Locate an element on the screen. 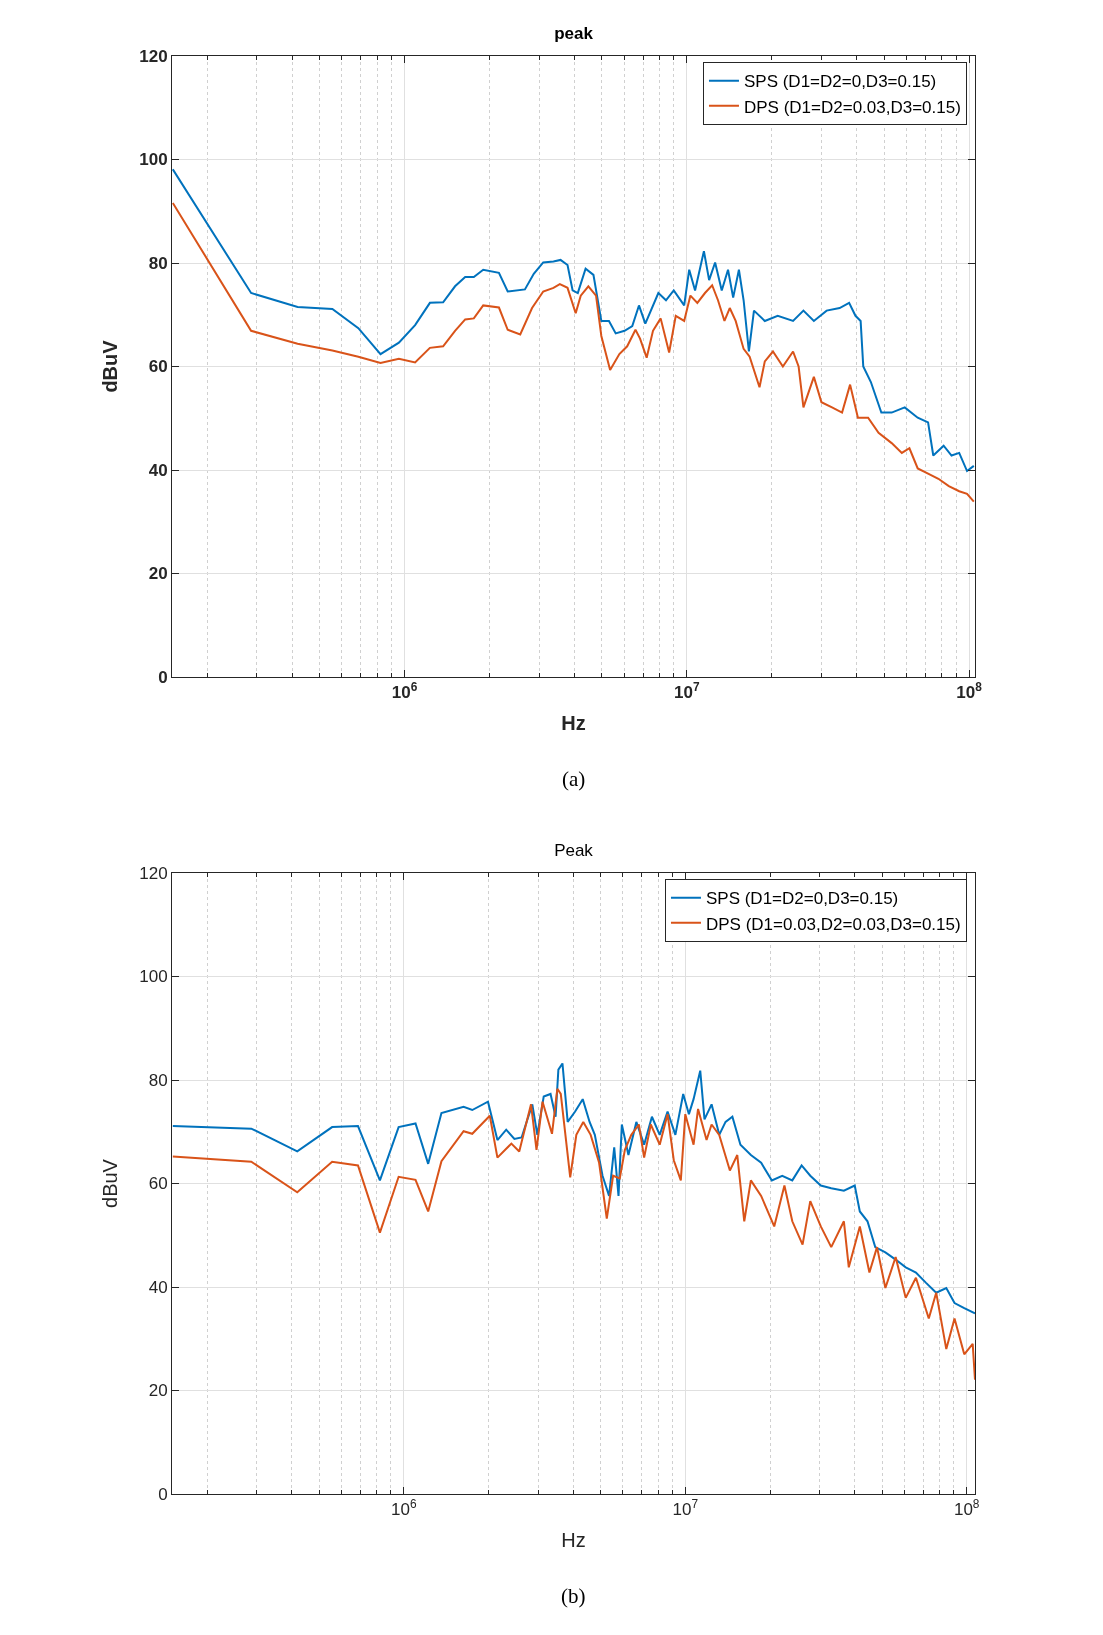 The image size is (1103, 1635). chart-title: peak is located at coordinates (574, 33).